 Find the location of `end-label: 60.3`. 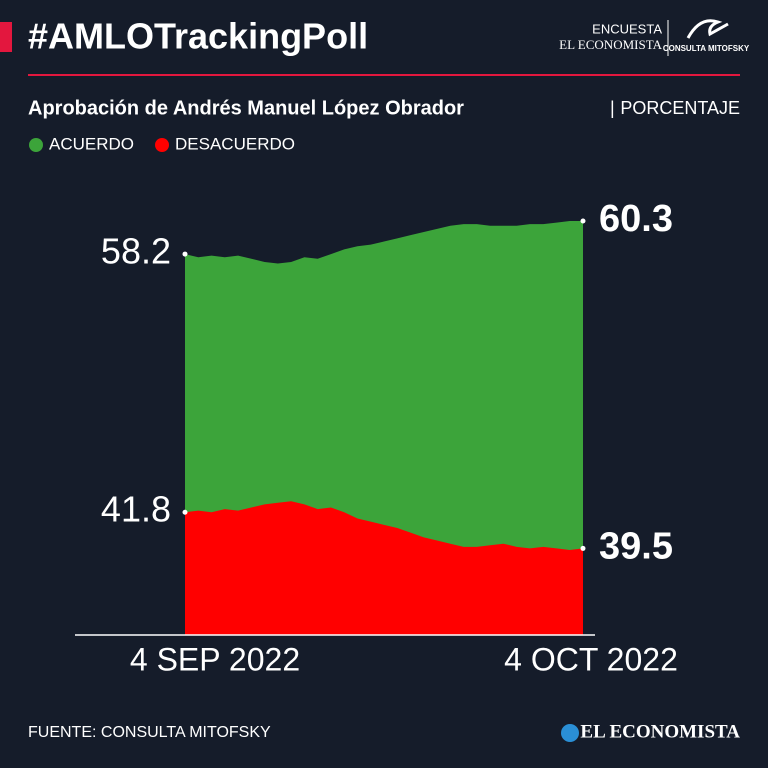

end-label: 60.3 is located at coordinates (636, 219).